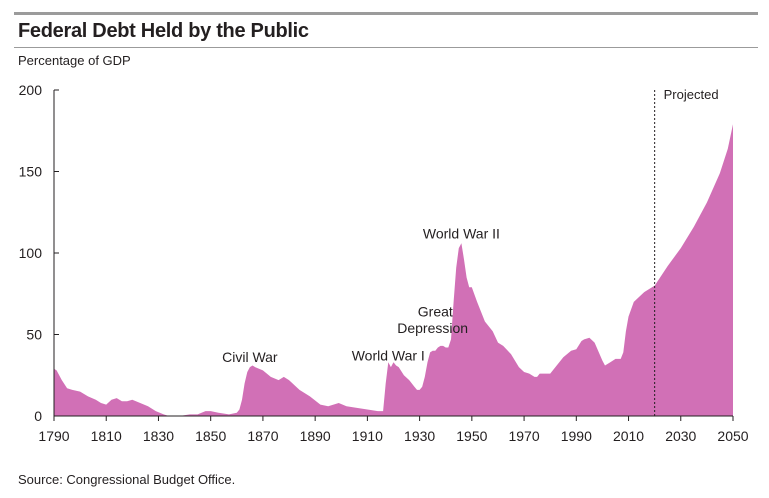 The height and width of the screenshot is (498, 769). Describe the element at coordinates (367, 436) in the screenshot. I see `x-tick-label: 1910` at that location.